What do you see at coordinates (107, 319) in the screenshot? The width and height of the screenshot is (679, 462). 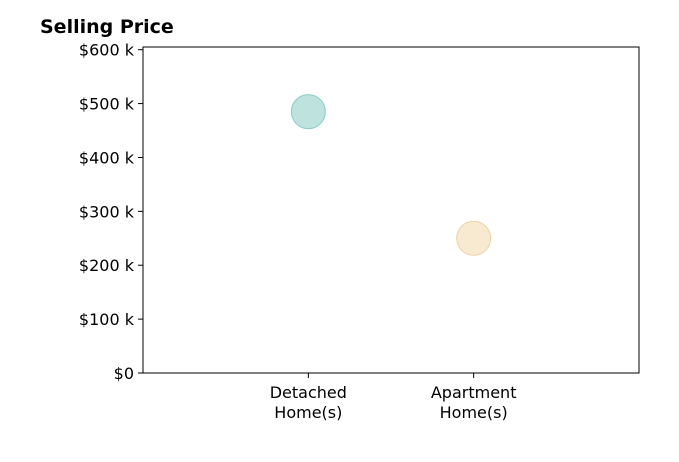 I see `y-tick-label: $100 k` at bounding box center [107, 319].